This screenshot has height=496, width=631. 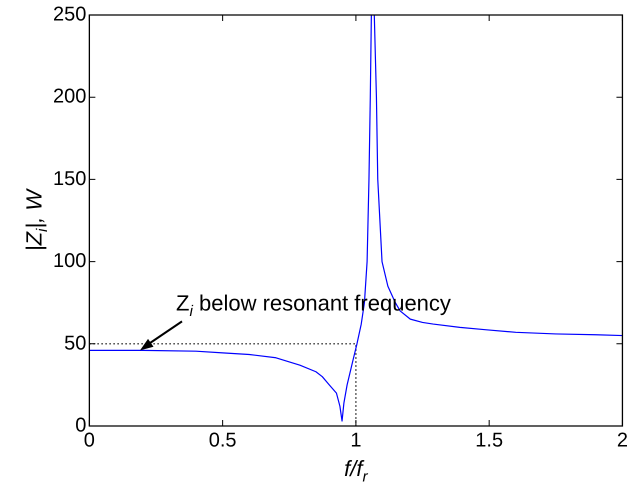 I want to click on x-tick-label: 1, so click(x=356, y=441).